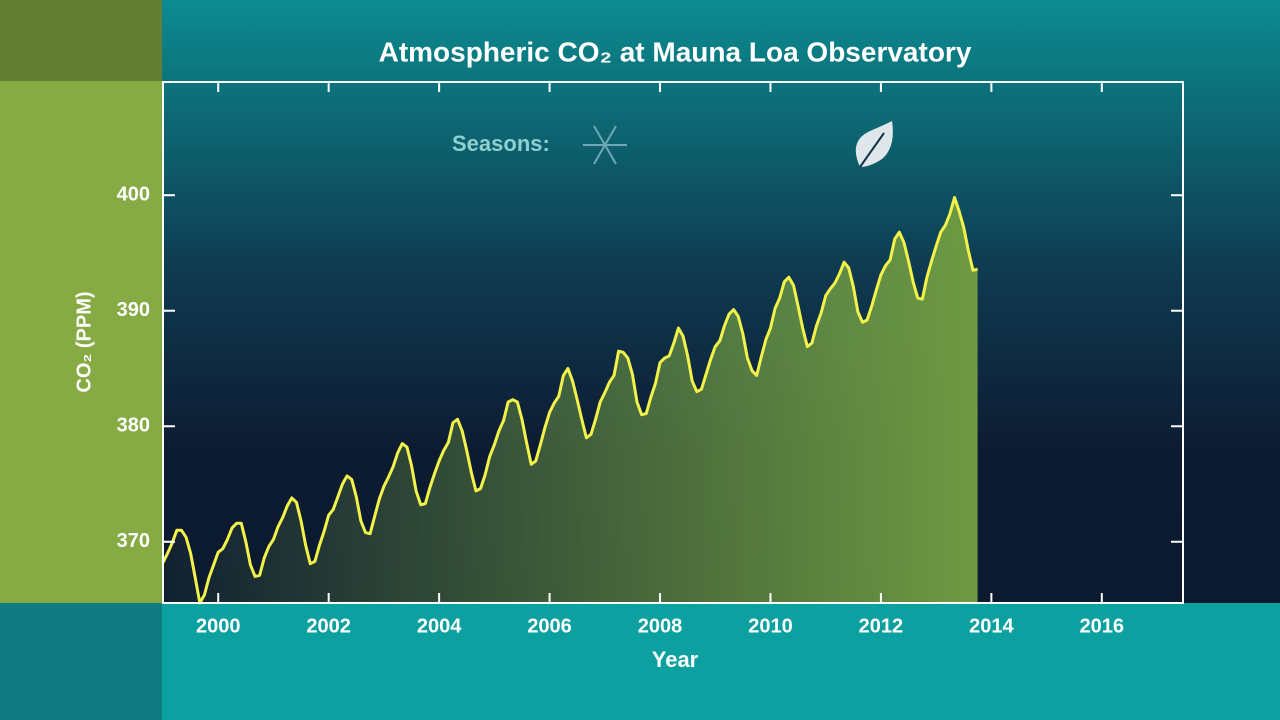 The height and width of the screenshot is (720, 1280). What do you see at coordinates (133, 194) in the screenshot?
I see `y-tick-label: 400` at bounding box center [133, 194].